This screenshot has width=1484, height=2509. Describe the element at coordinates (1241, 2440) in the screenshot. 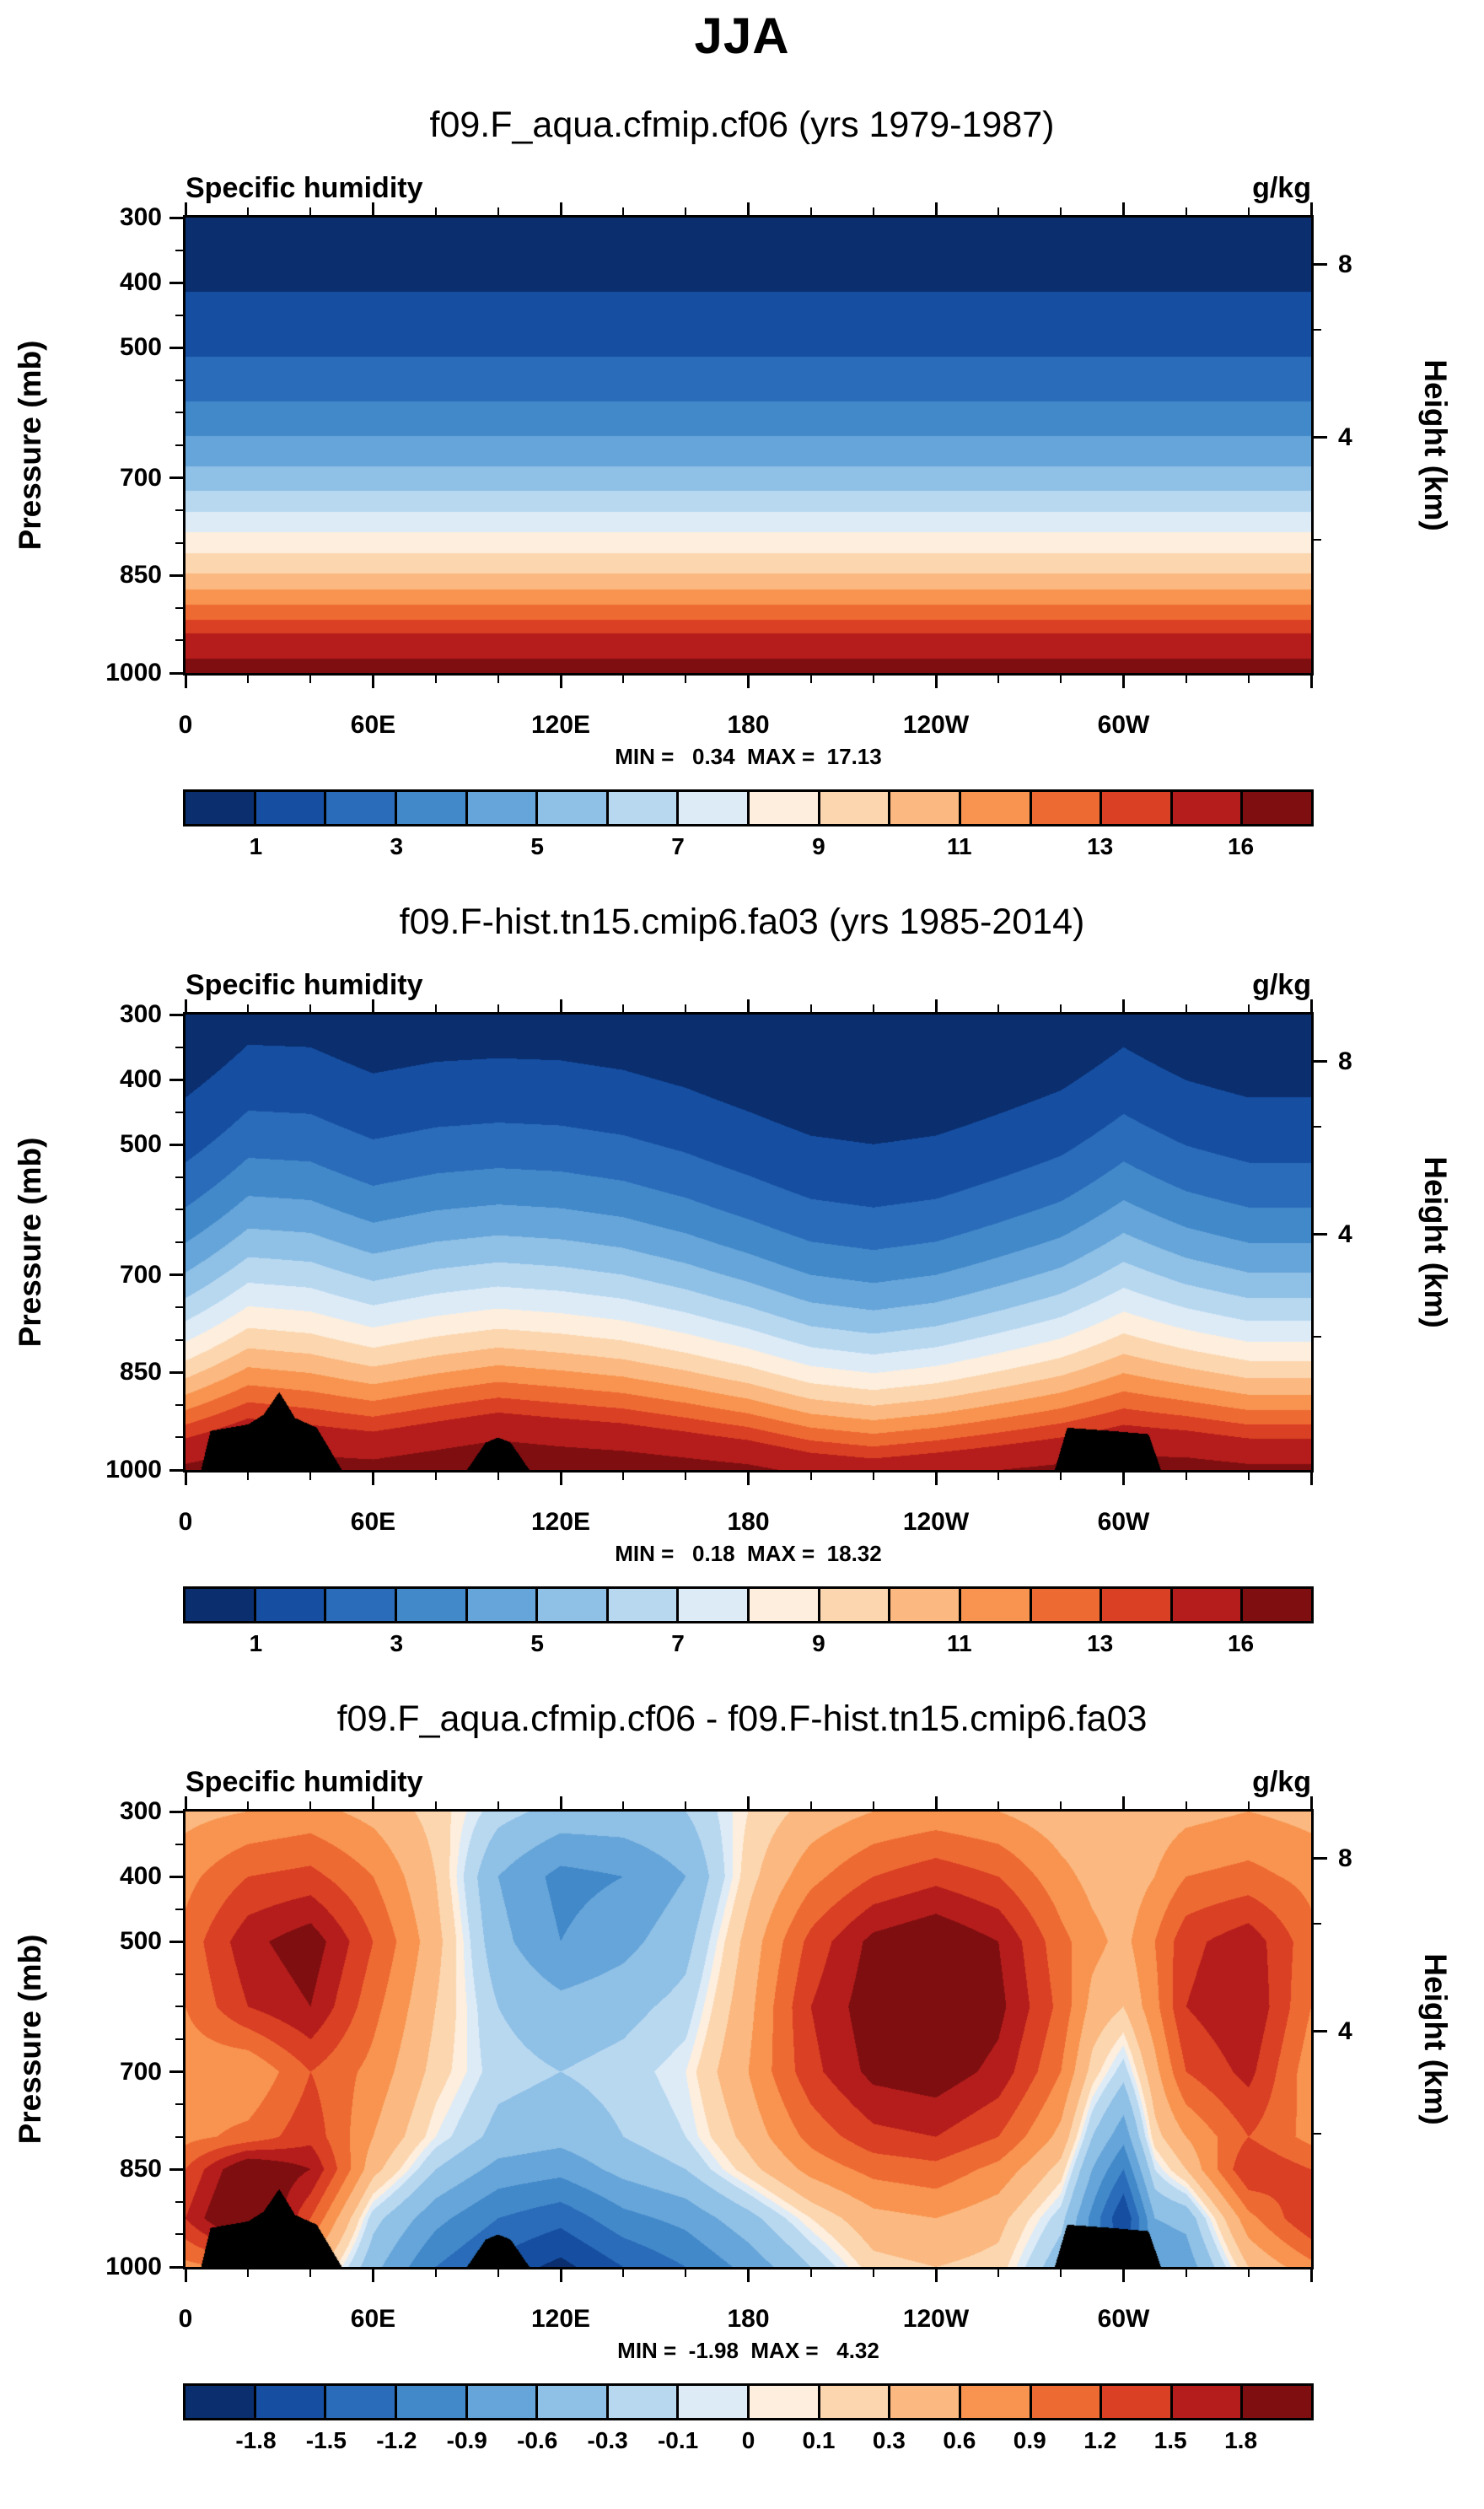

I see `colorbar-tick-label: 1.8` at that location.